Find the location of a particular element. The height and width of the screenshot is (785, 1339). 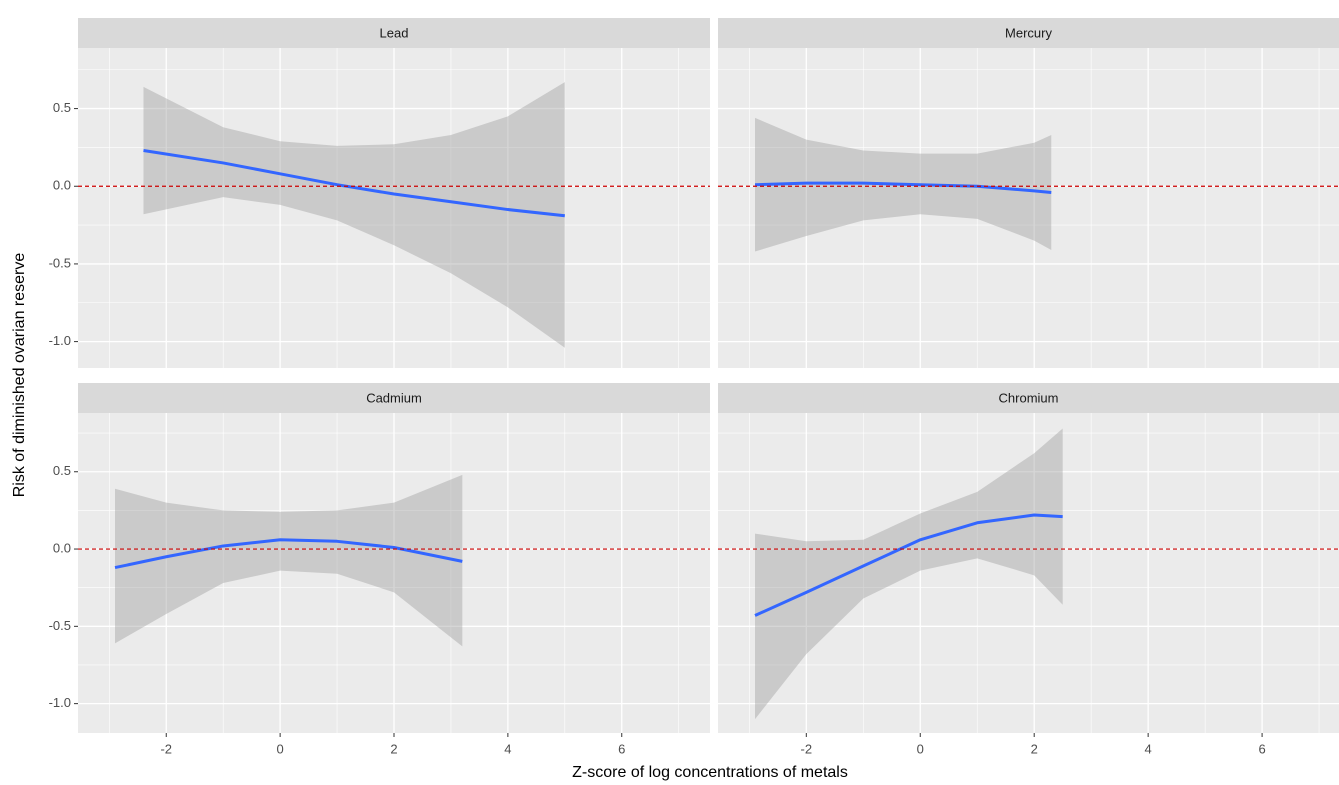

x-axis-label: Z-score of log concentrations of metals is located at coordinates (710, 772).